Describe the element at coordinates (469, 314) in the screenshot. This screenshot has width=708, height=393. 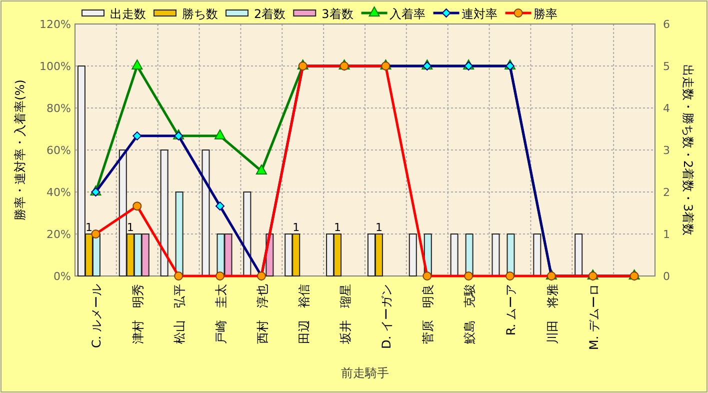
I see `x-tick-label: 鮫島 克駿` at that location.